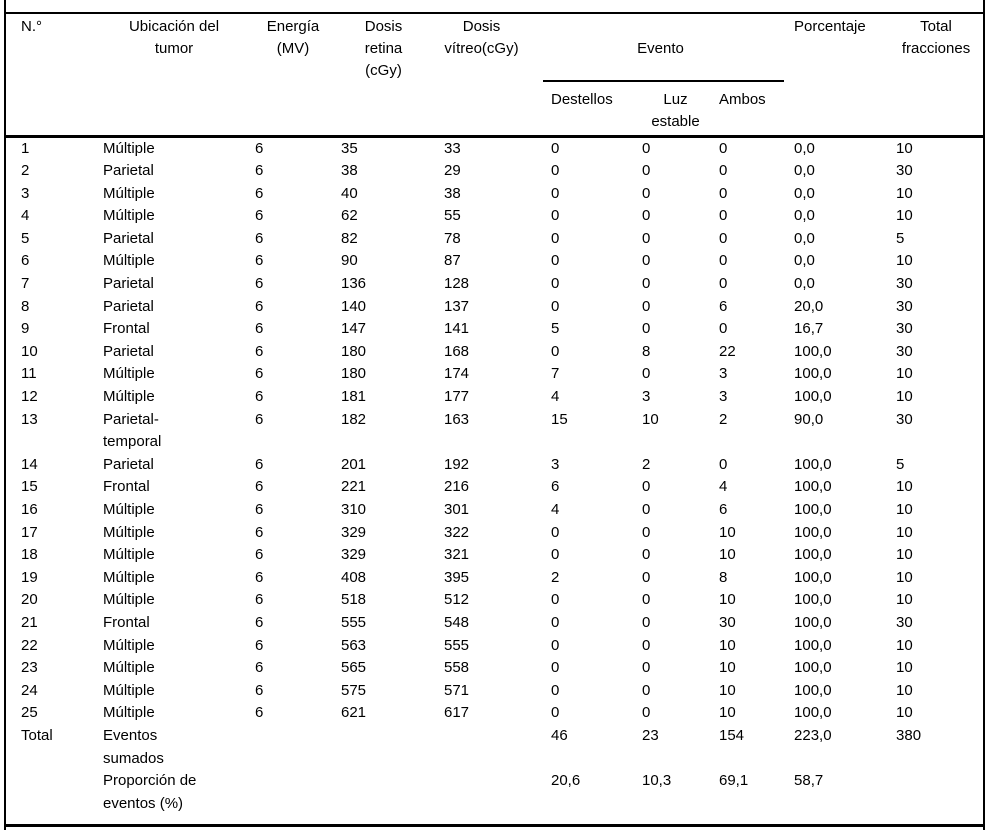 The height and width of the screenshot is (840, 992). I want to click on cell-dosis-retina: 555, so click(354, 622).